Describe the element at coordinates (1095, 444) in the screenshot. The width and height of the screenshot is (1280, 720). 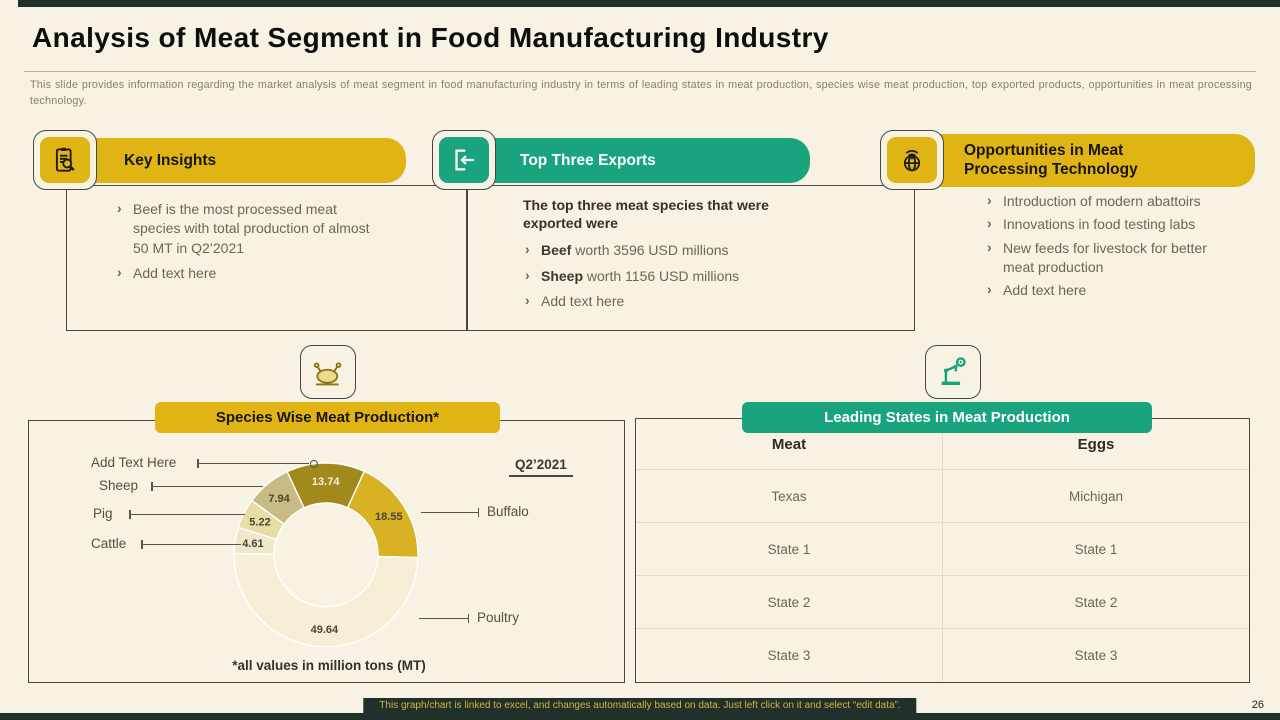
I see `table-header-eggs: Eggs` at that location.